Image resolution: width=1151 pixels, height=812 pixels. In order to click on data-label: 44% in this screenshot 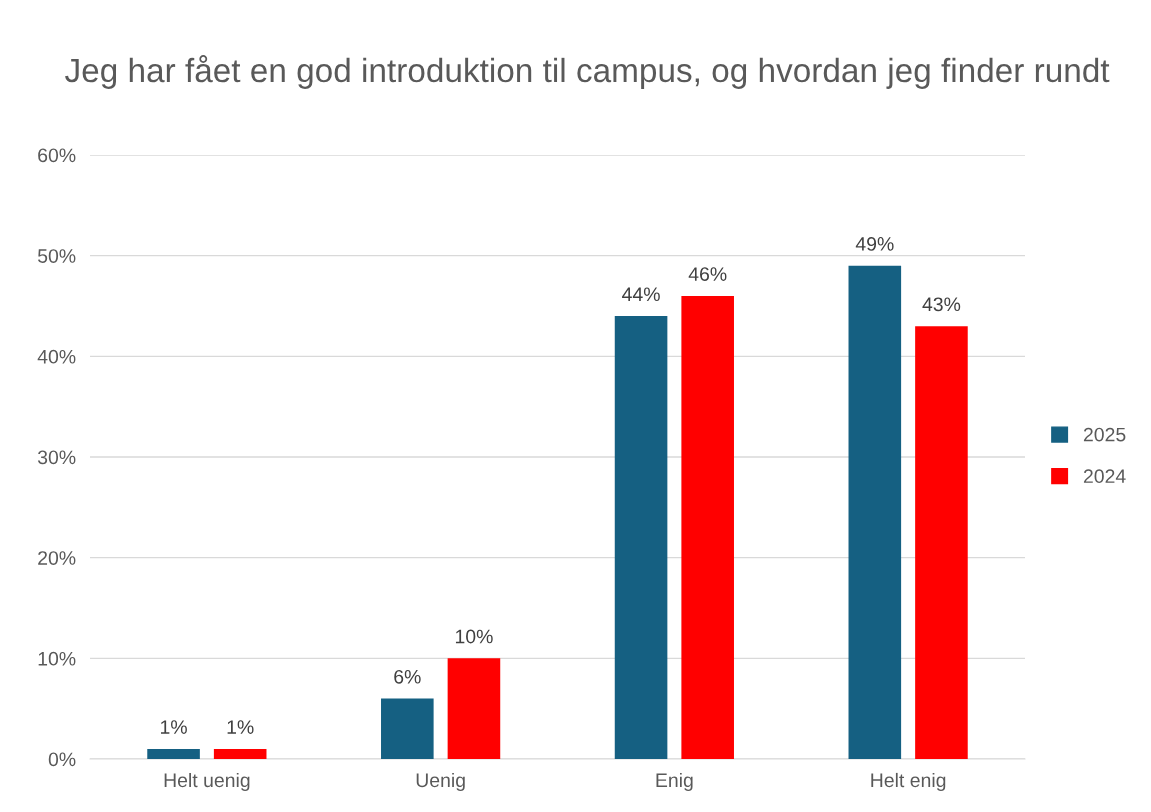, I will do `click(641, 294)`.